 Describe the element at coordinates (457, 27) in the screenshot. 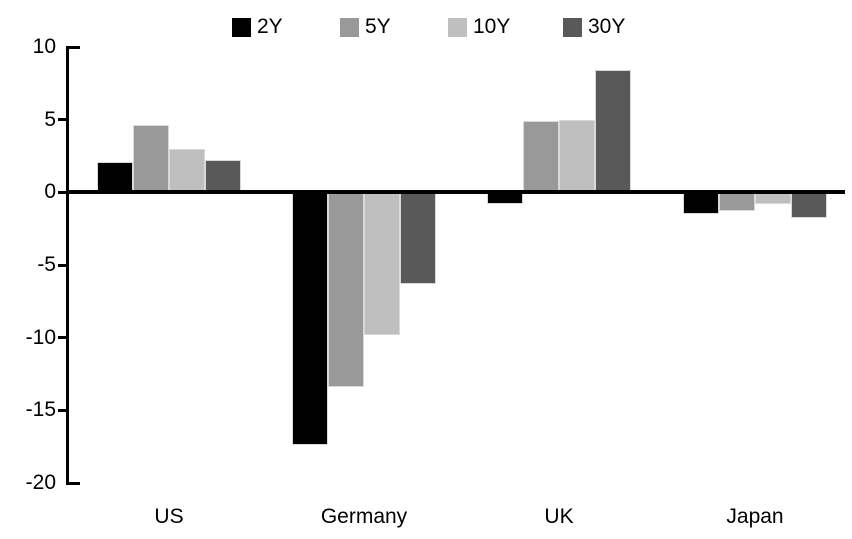

I see `legend-swatch-10y-icon` at that location.